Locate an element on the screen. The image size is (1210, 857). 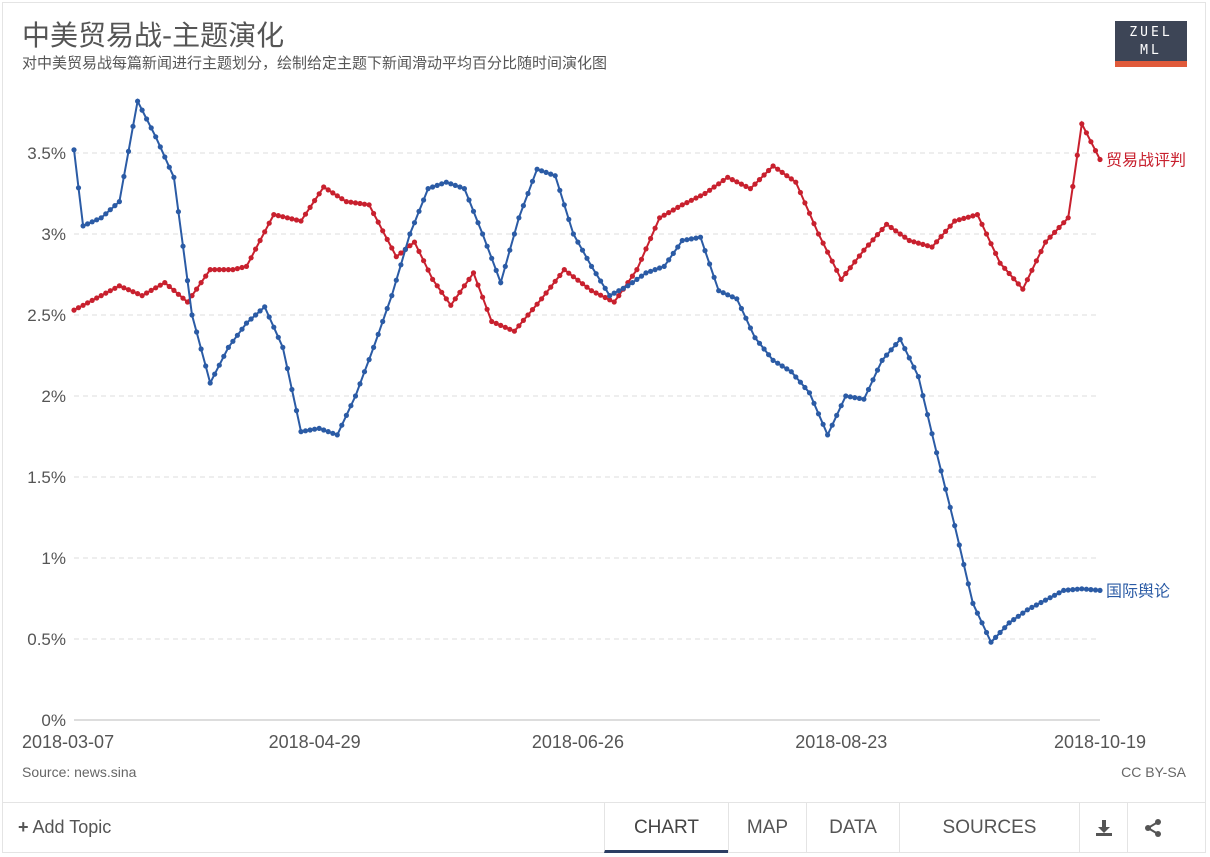
tab-chart: CHART is located at coordinates (666, 828).